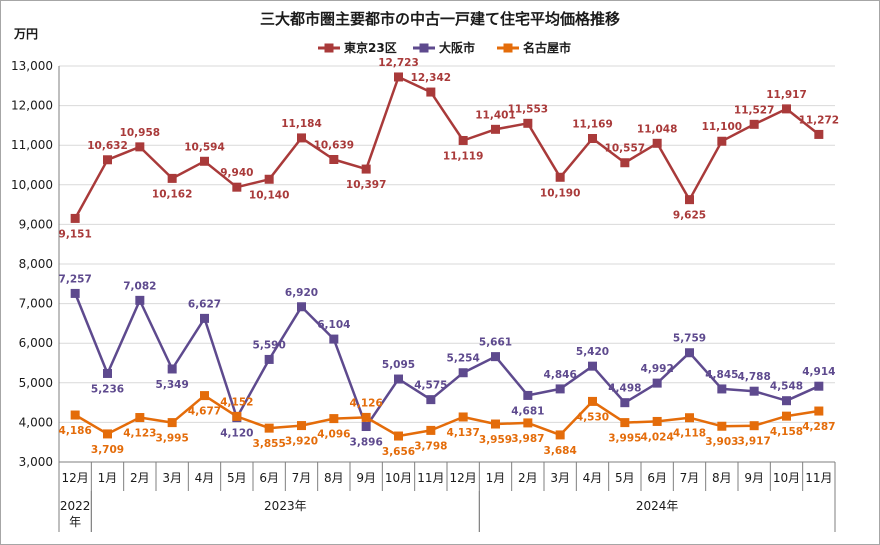  What do you see at coordinates (334, 478) in the screenshot?
I see `x-tick-label: 8月` at bounding box center [334, 478].